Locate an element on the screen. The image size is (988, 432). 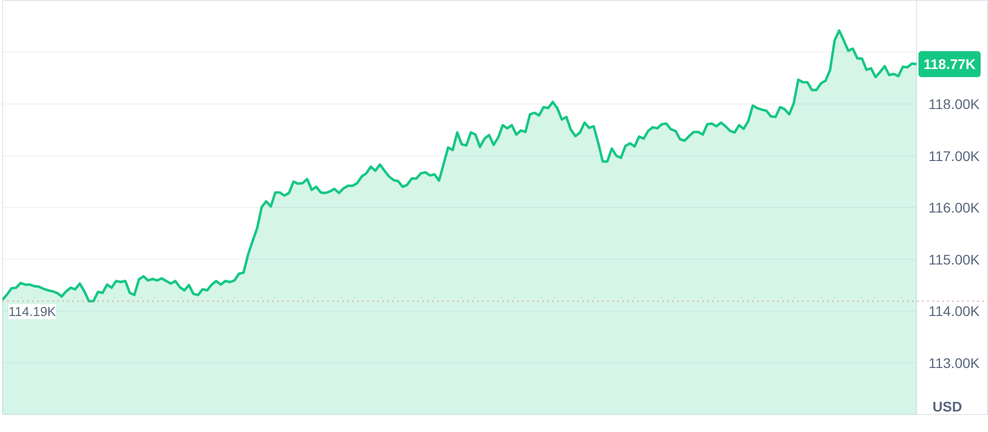
y-tick-label: 114.00K is located at coordinates (954, 311).